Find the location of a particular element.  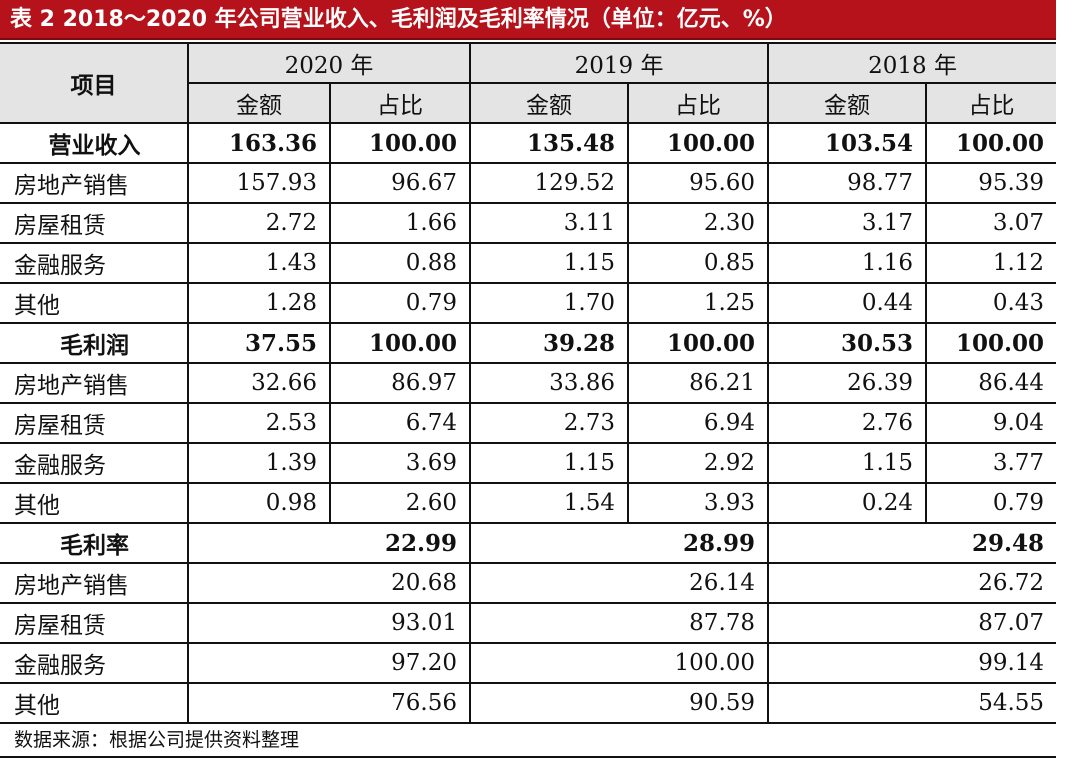

cell-margin: 90.59 is located at coordinates (619, 703).